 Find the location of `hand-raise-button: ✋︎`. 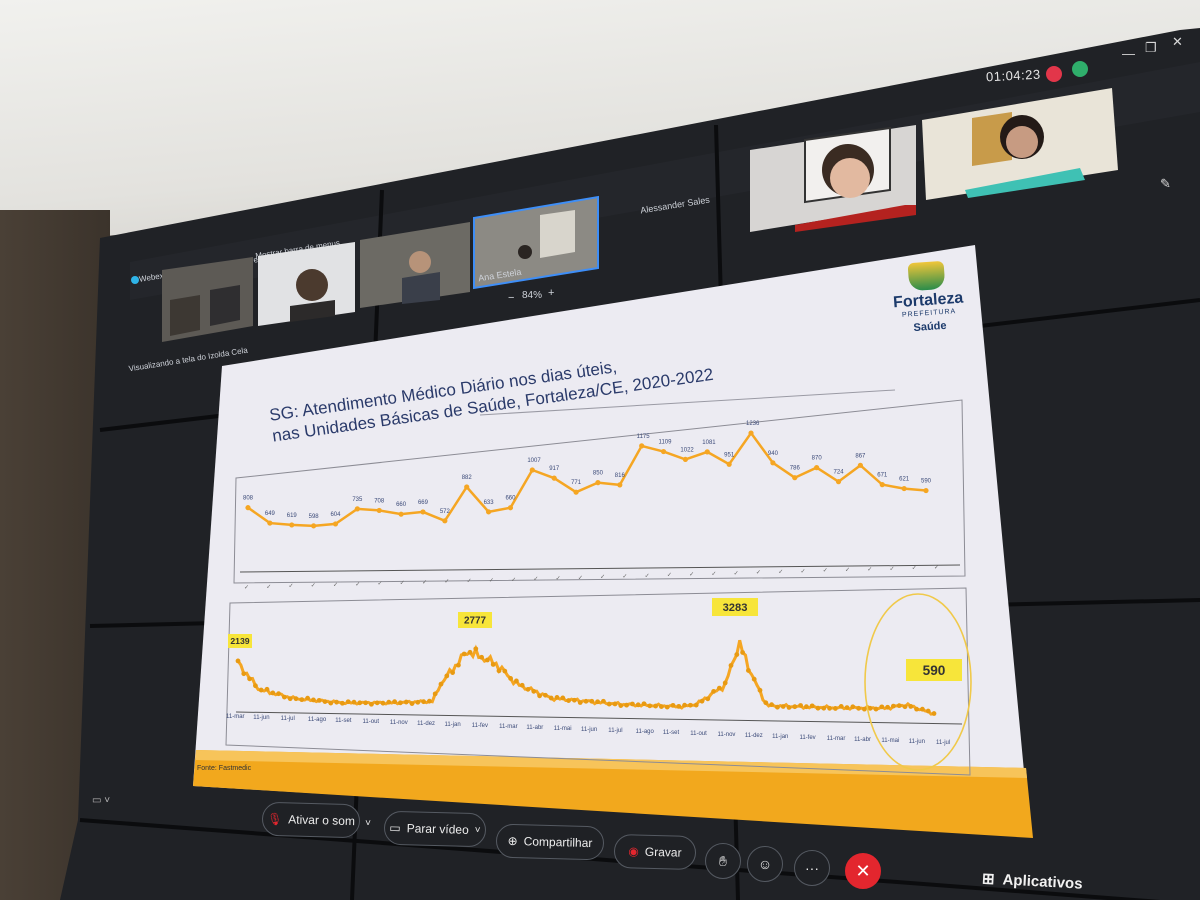

hand-raise-button: ✋︎ is located at coordinates (723, 861).